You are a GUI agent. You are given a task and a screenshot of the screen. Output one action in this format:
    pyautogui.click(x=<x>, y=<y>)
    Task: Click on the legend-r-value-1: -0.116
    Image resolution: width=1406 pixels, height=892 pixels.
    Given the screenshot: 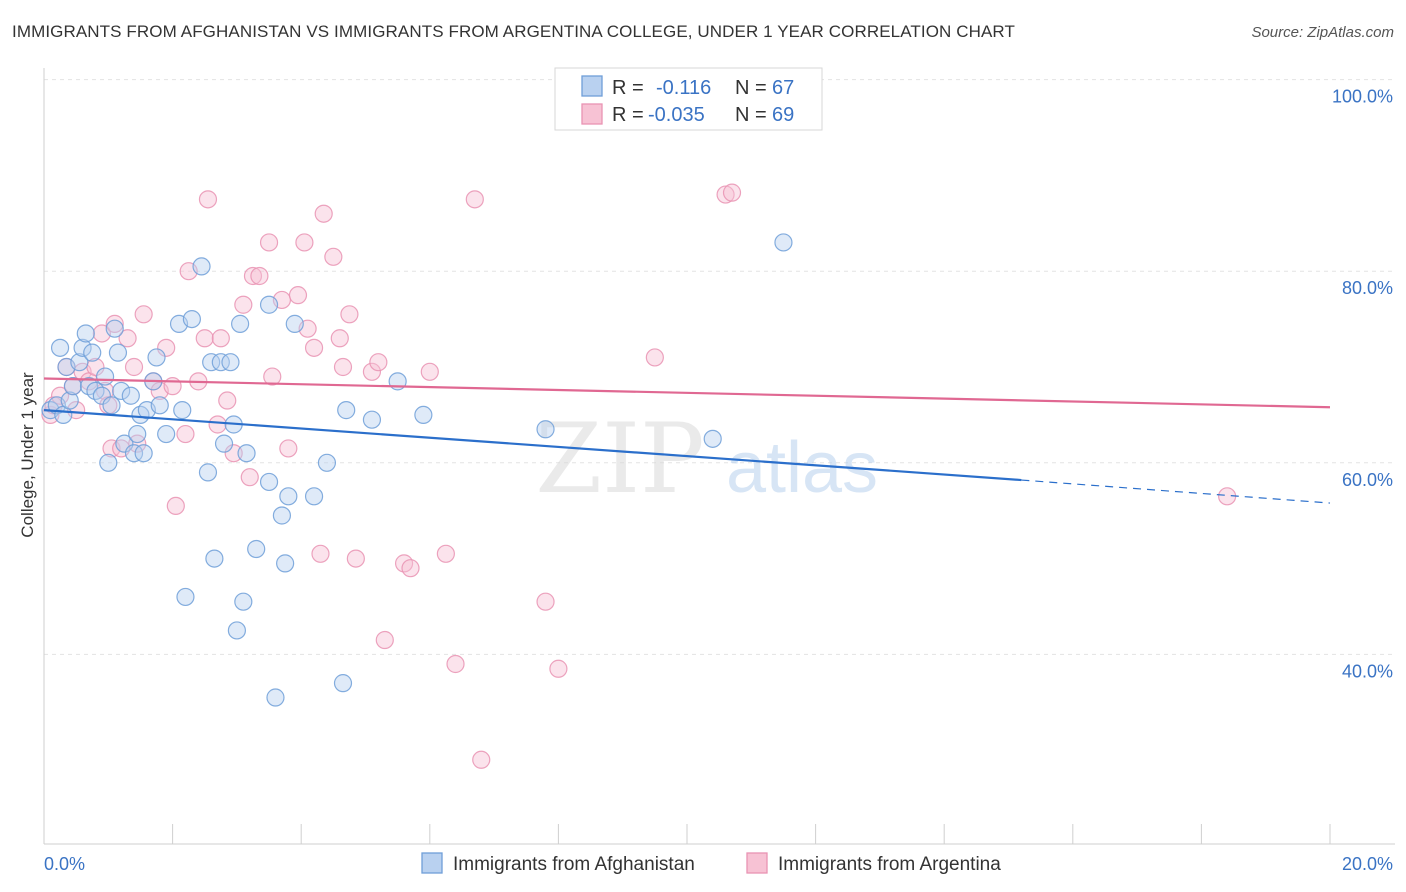 What is the action you would take?
    pyautogui.click(x=683, y=88)
    